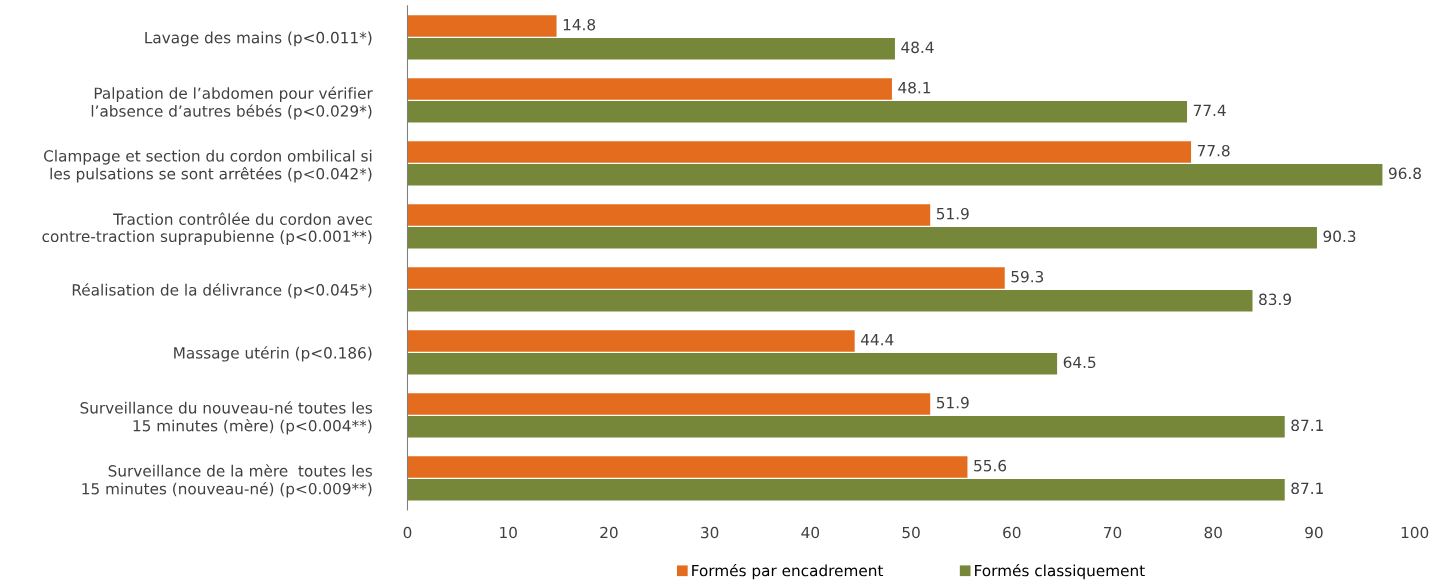 The height and width of the screenshot is (586, 1445). I want to click on data-label: 77.4, so click(1209, 110).